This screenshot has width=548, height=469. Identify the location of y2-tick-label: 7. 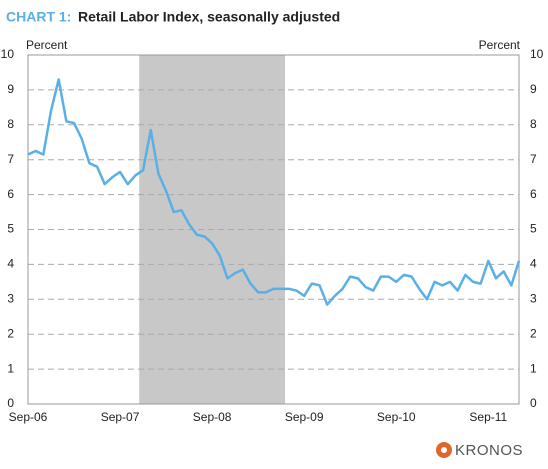
(533, 159).